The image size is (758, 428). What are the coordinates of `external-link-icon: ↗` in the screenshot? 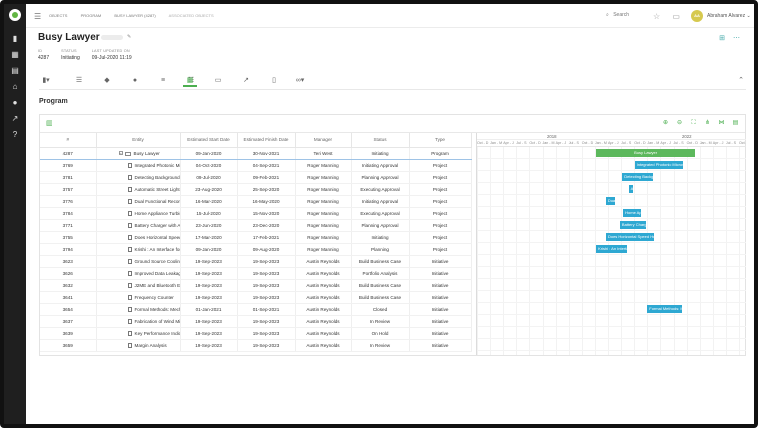 It's located at (15, 118).